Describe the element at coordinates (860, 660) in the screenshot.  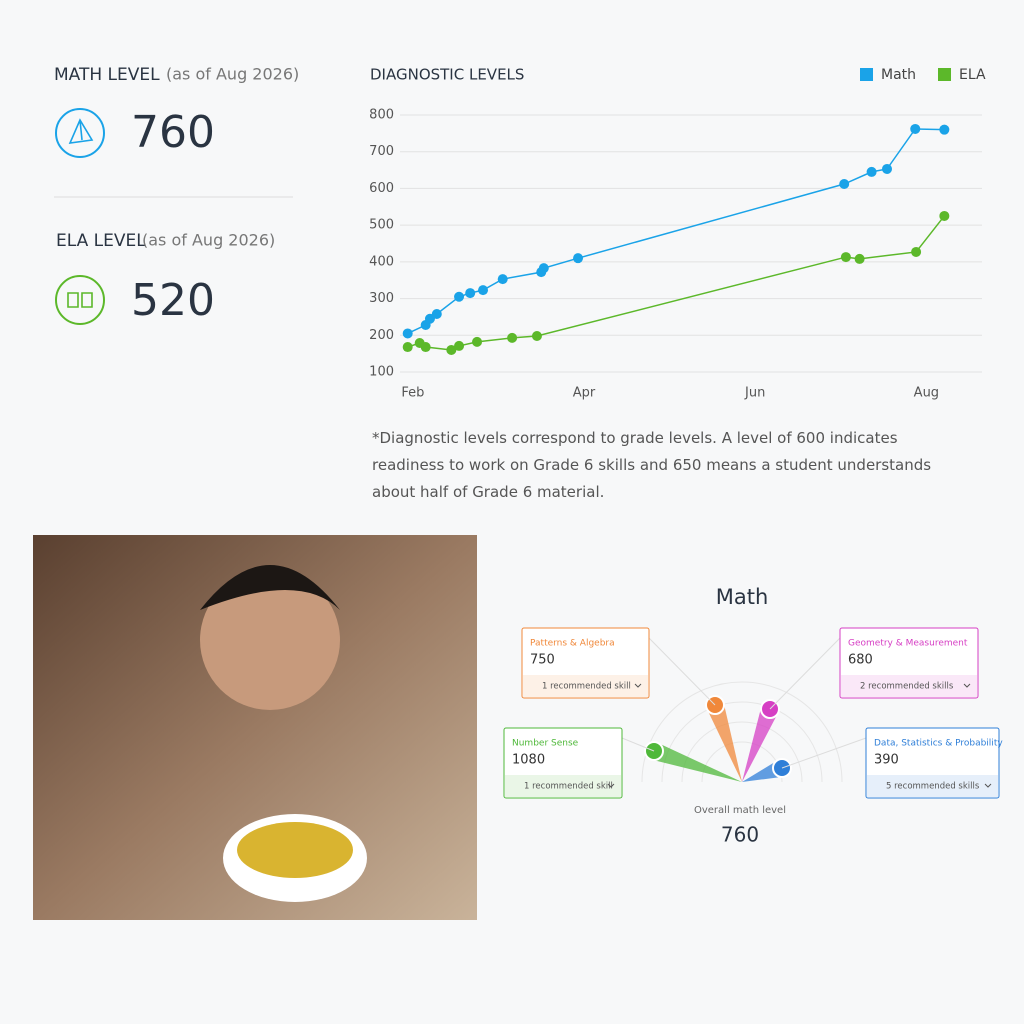
I see `domain-value: 680` at that location.